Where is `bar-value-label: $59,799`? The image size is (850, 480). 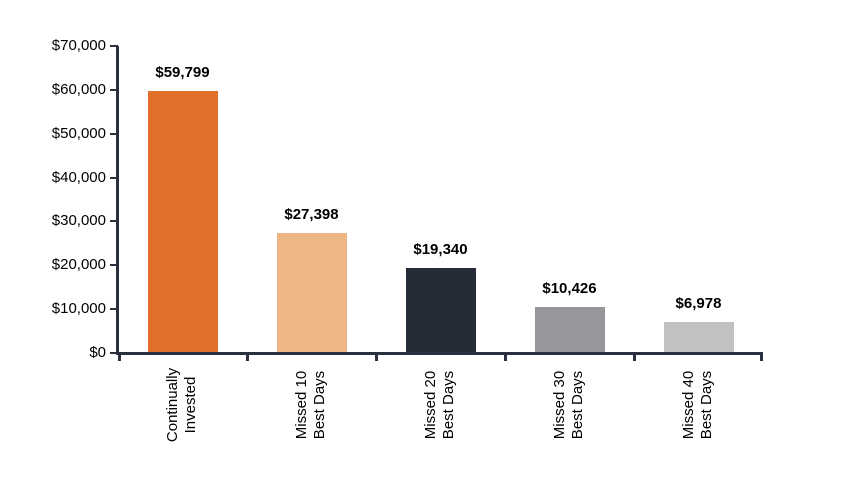 bar-value-label: $59,799 is located at coordinates (182, 72).